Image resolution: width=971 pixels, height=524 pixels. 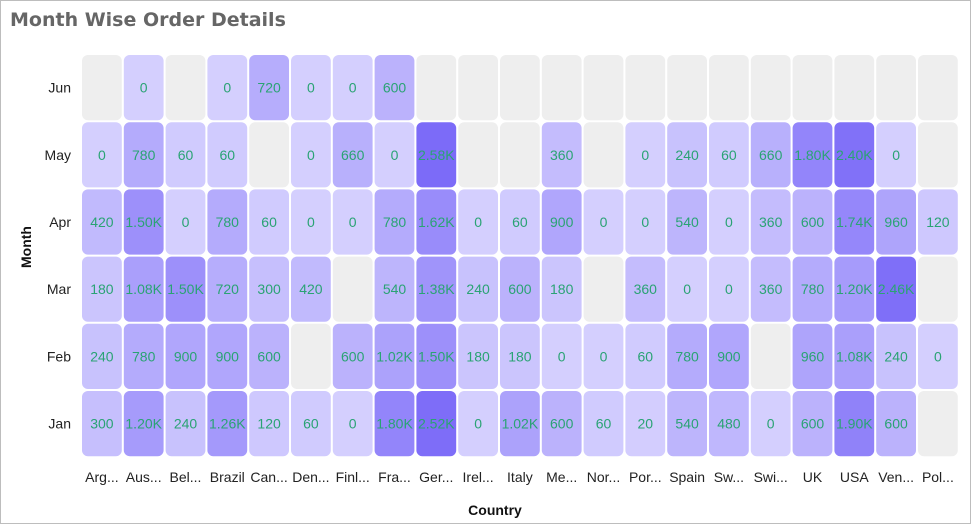 I want to click on heatmap-cell-label: 1.90K, so click(x=854, y=424).